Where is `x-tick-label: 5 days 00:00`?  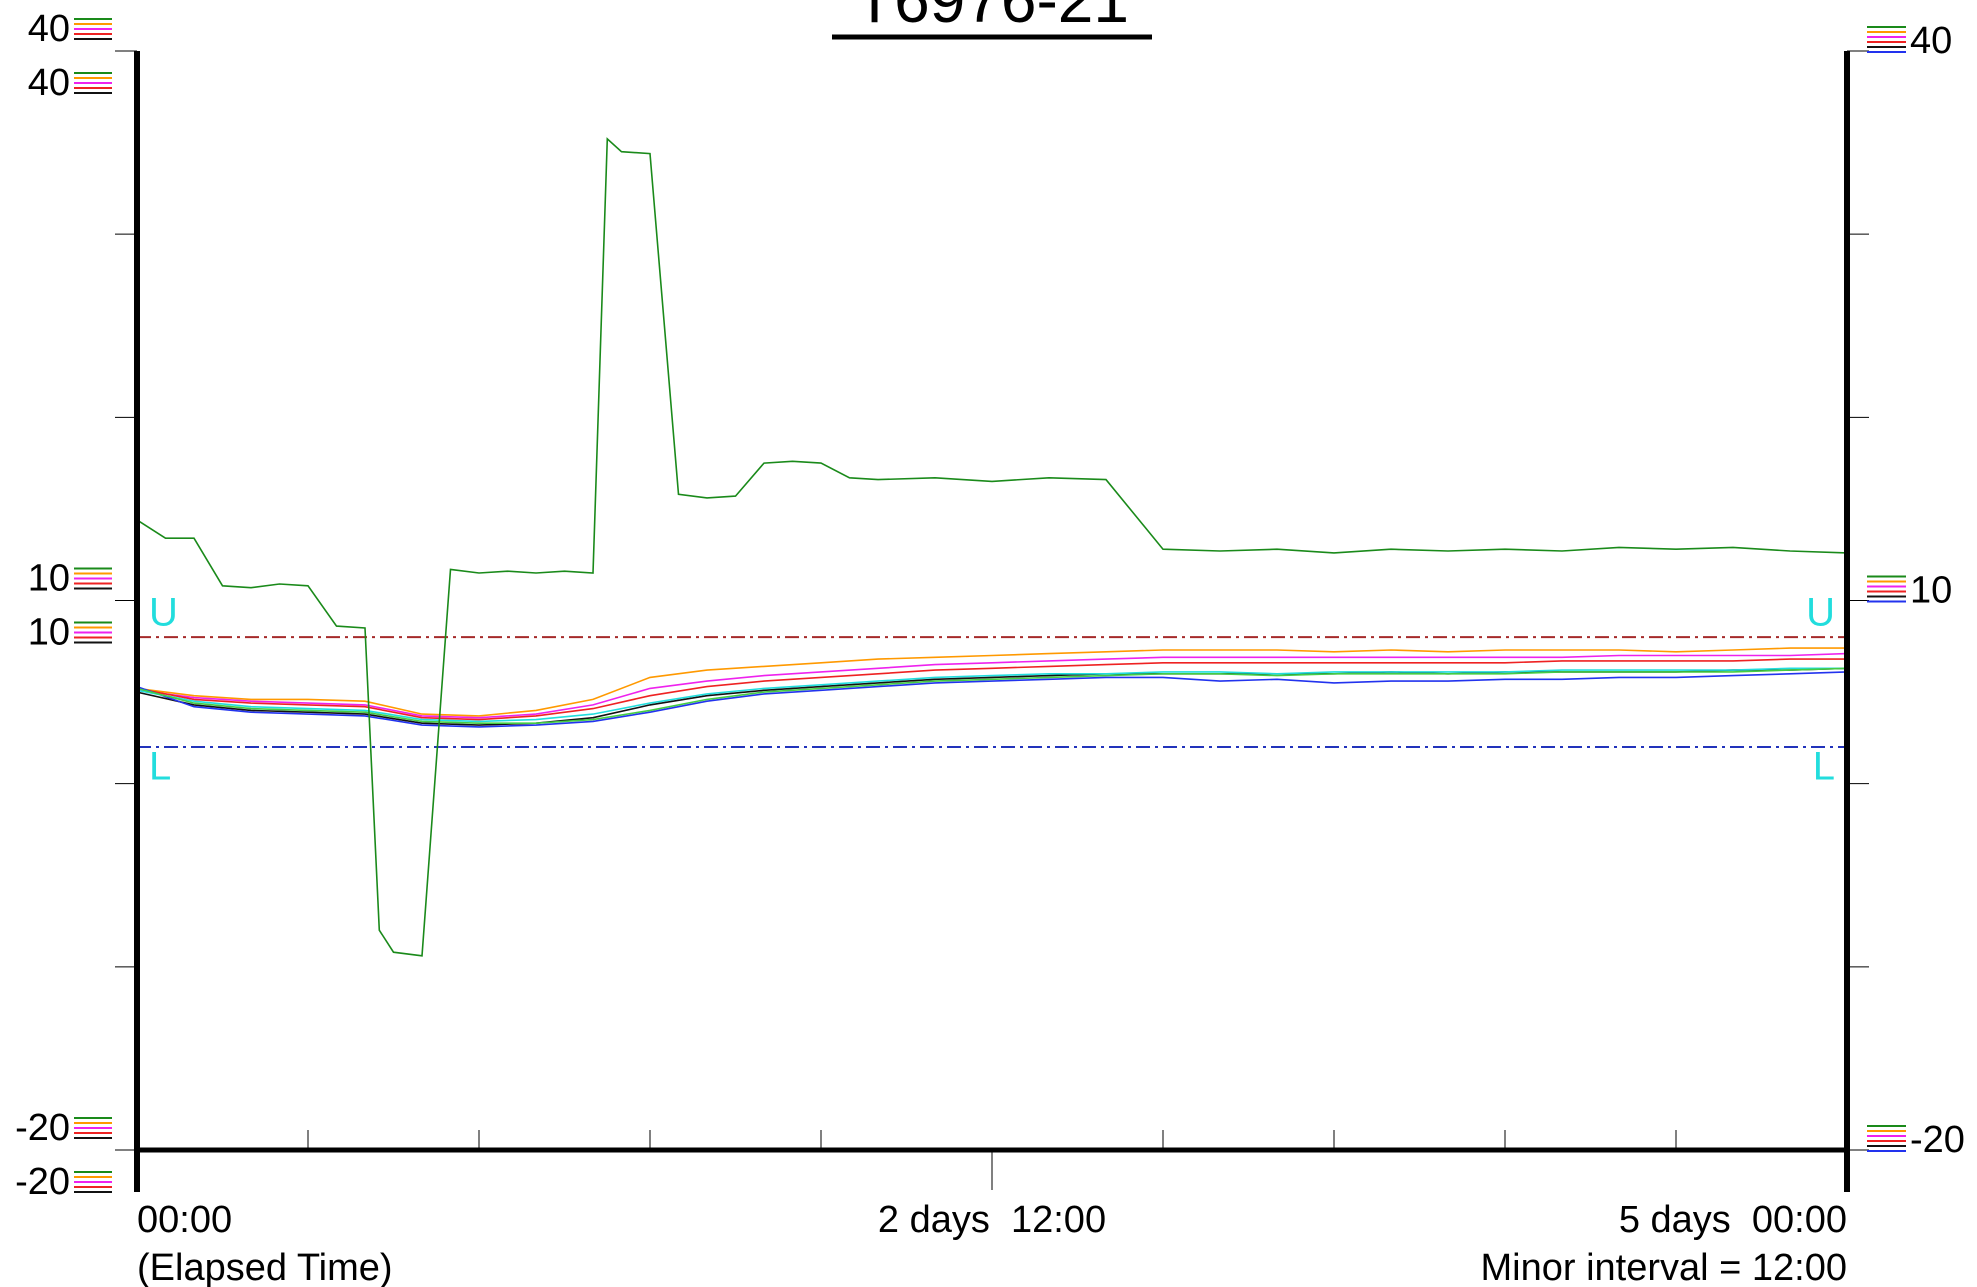
x-tick-label: 5 days 00:00 is located at coordinates (1733, 1220).